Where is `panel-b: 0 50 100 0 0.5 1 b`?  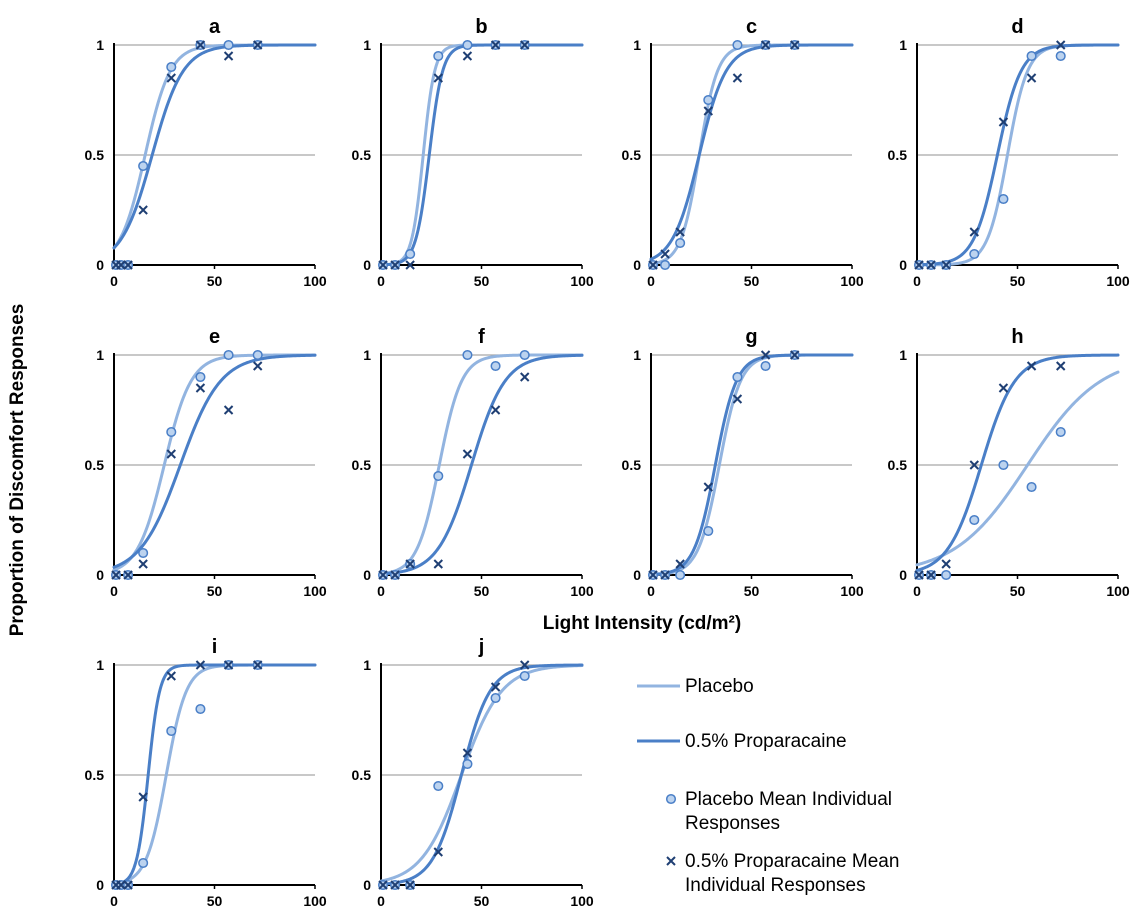
panel-b: 0 50 100 0 0.5 1 b is located at coordinates (473, 152).